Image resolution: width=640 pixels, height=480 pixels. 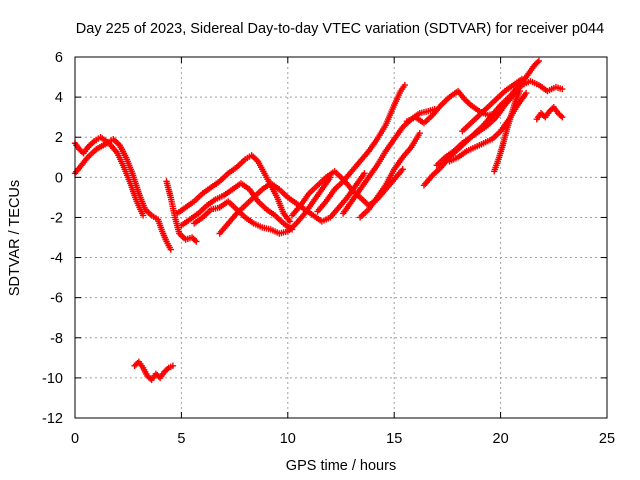 I want to click on y-tick-label: 6, so click(x=59, y=58).